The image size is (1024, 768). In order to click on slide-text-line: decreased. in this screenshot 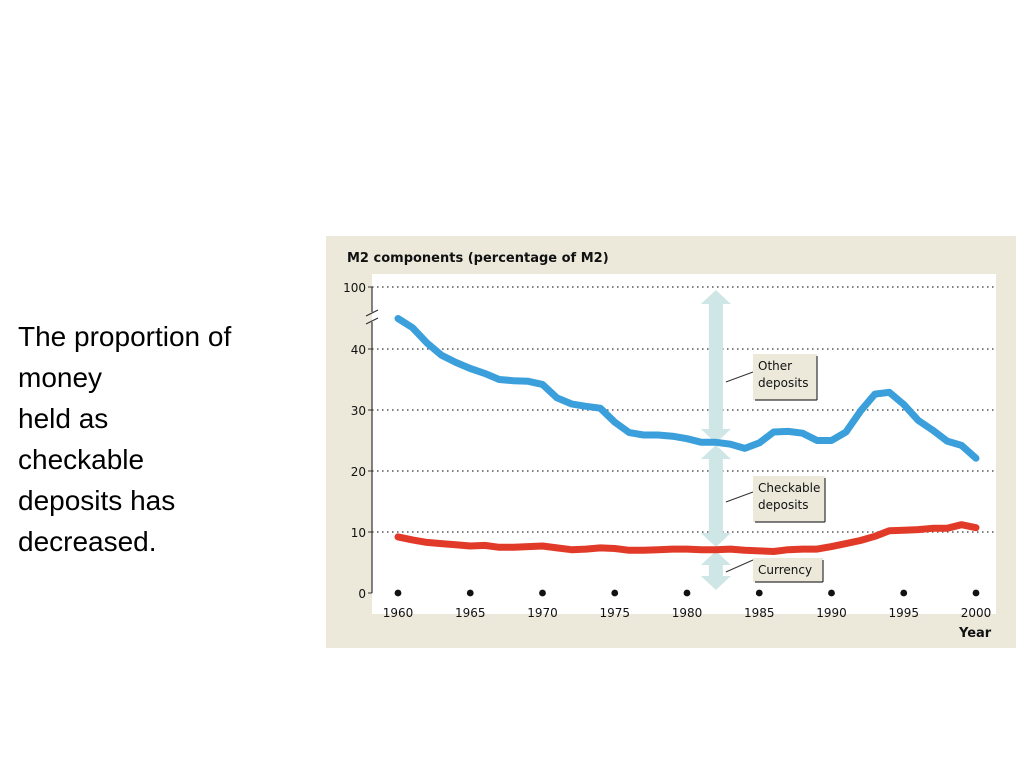, I will do `click(87, 541)`.